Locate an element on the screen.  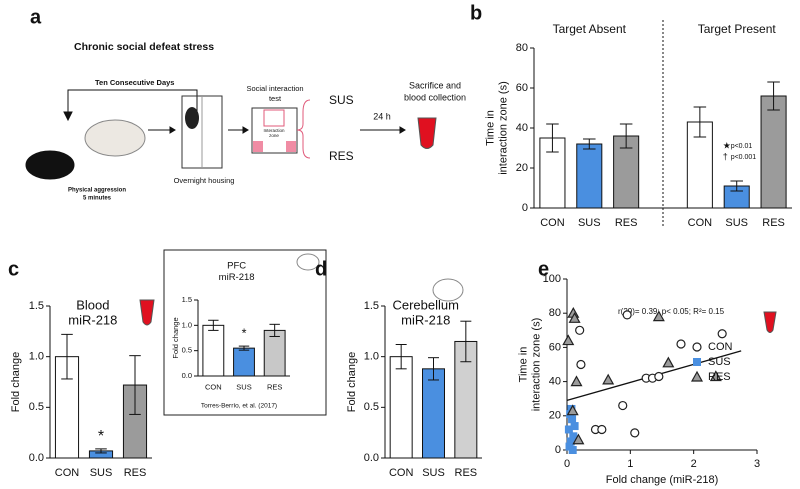
final: Sacrifice and is located at coordinates (435, 85).